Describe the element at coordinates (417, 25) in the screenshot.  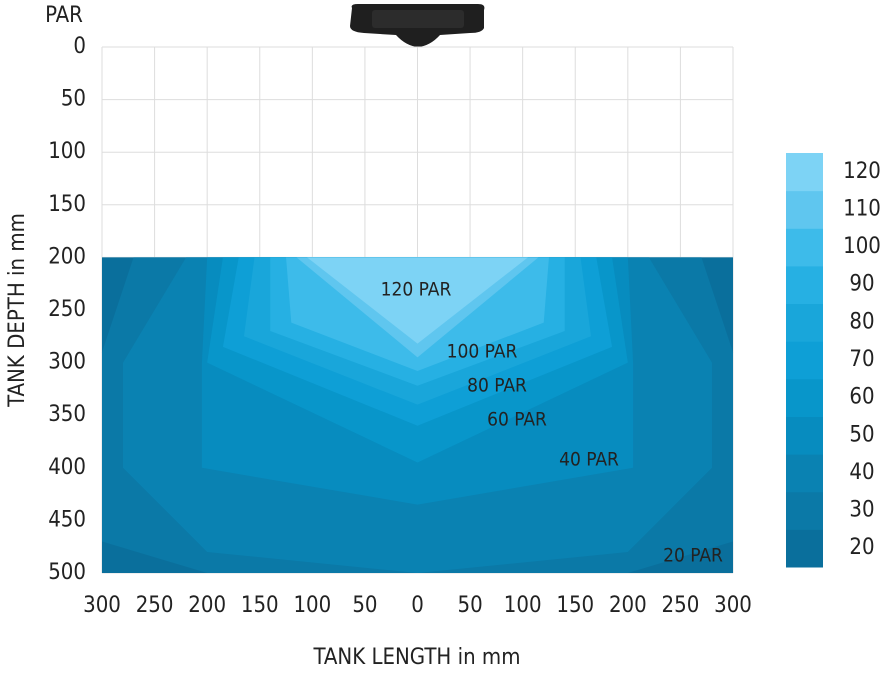
I see `light-fixture` at that location.